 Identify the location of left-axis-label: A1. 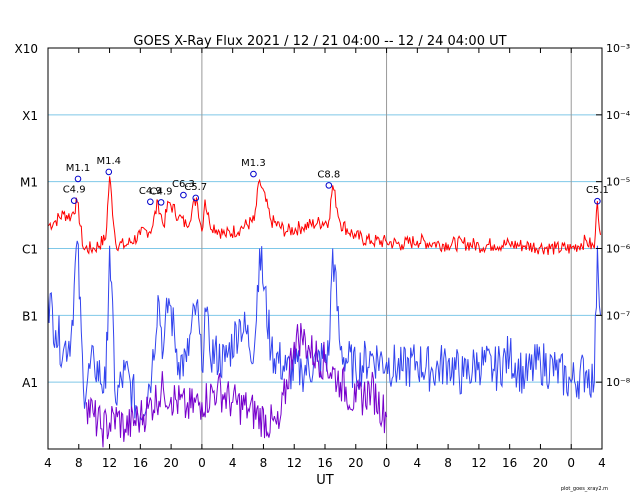
(30, 383).